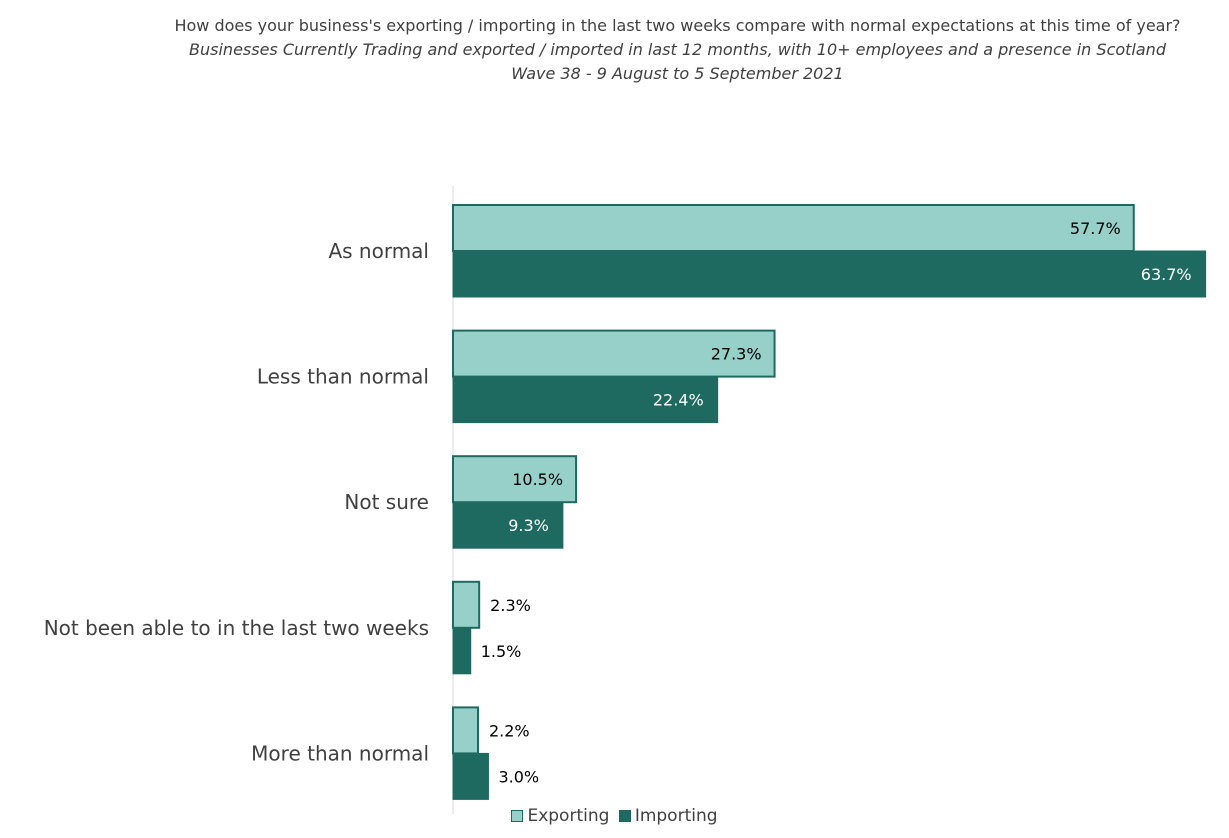 This screenshot has width=1229, height=838. What do you see at coordinates (501, 651) in the screenshot?
I see `data-label-importing-not-been-able-to-in-the-last-two-weeks: 1.5%` at bounding box center [501, 651].